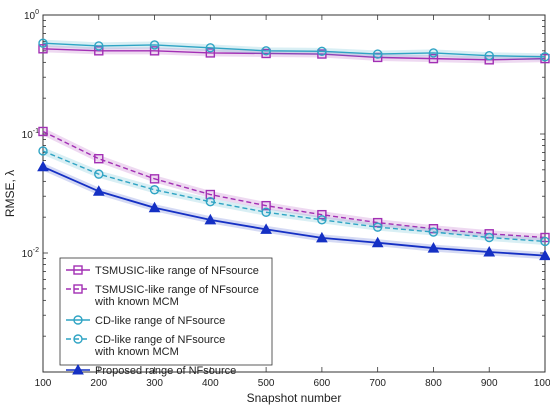  What do you see at coordinates (154, 383) in the screenshot?
I see `x-tick-label: 300` at bounding box center [154, 383].